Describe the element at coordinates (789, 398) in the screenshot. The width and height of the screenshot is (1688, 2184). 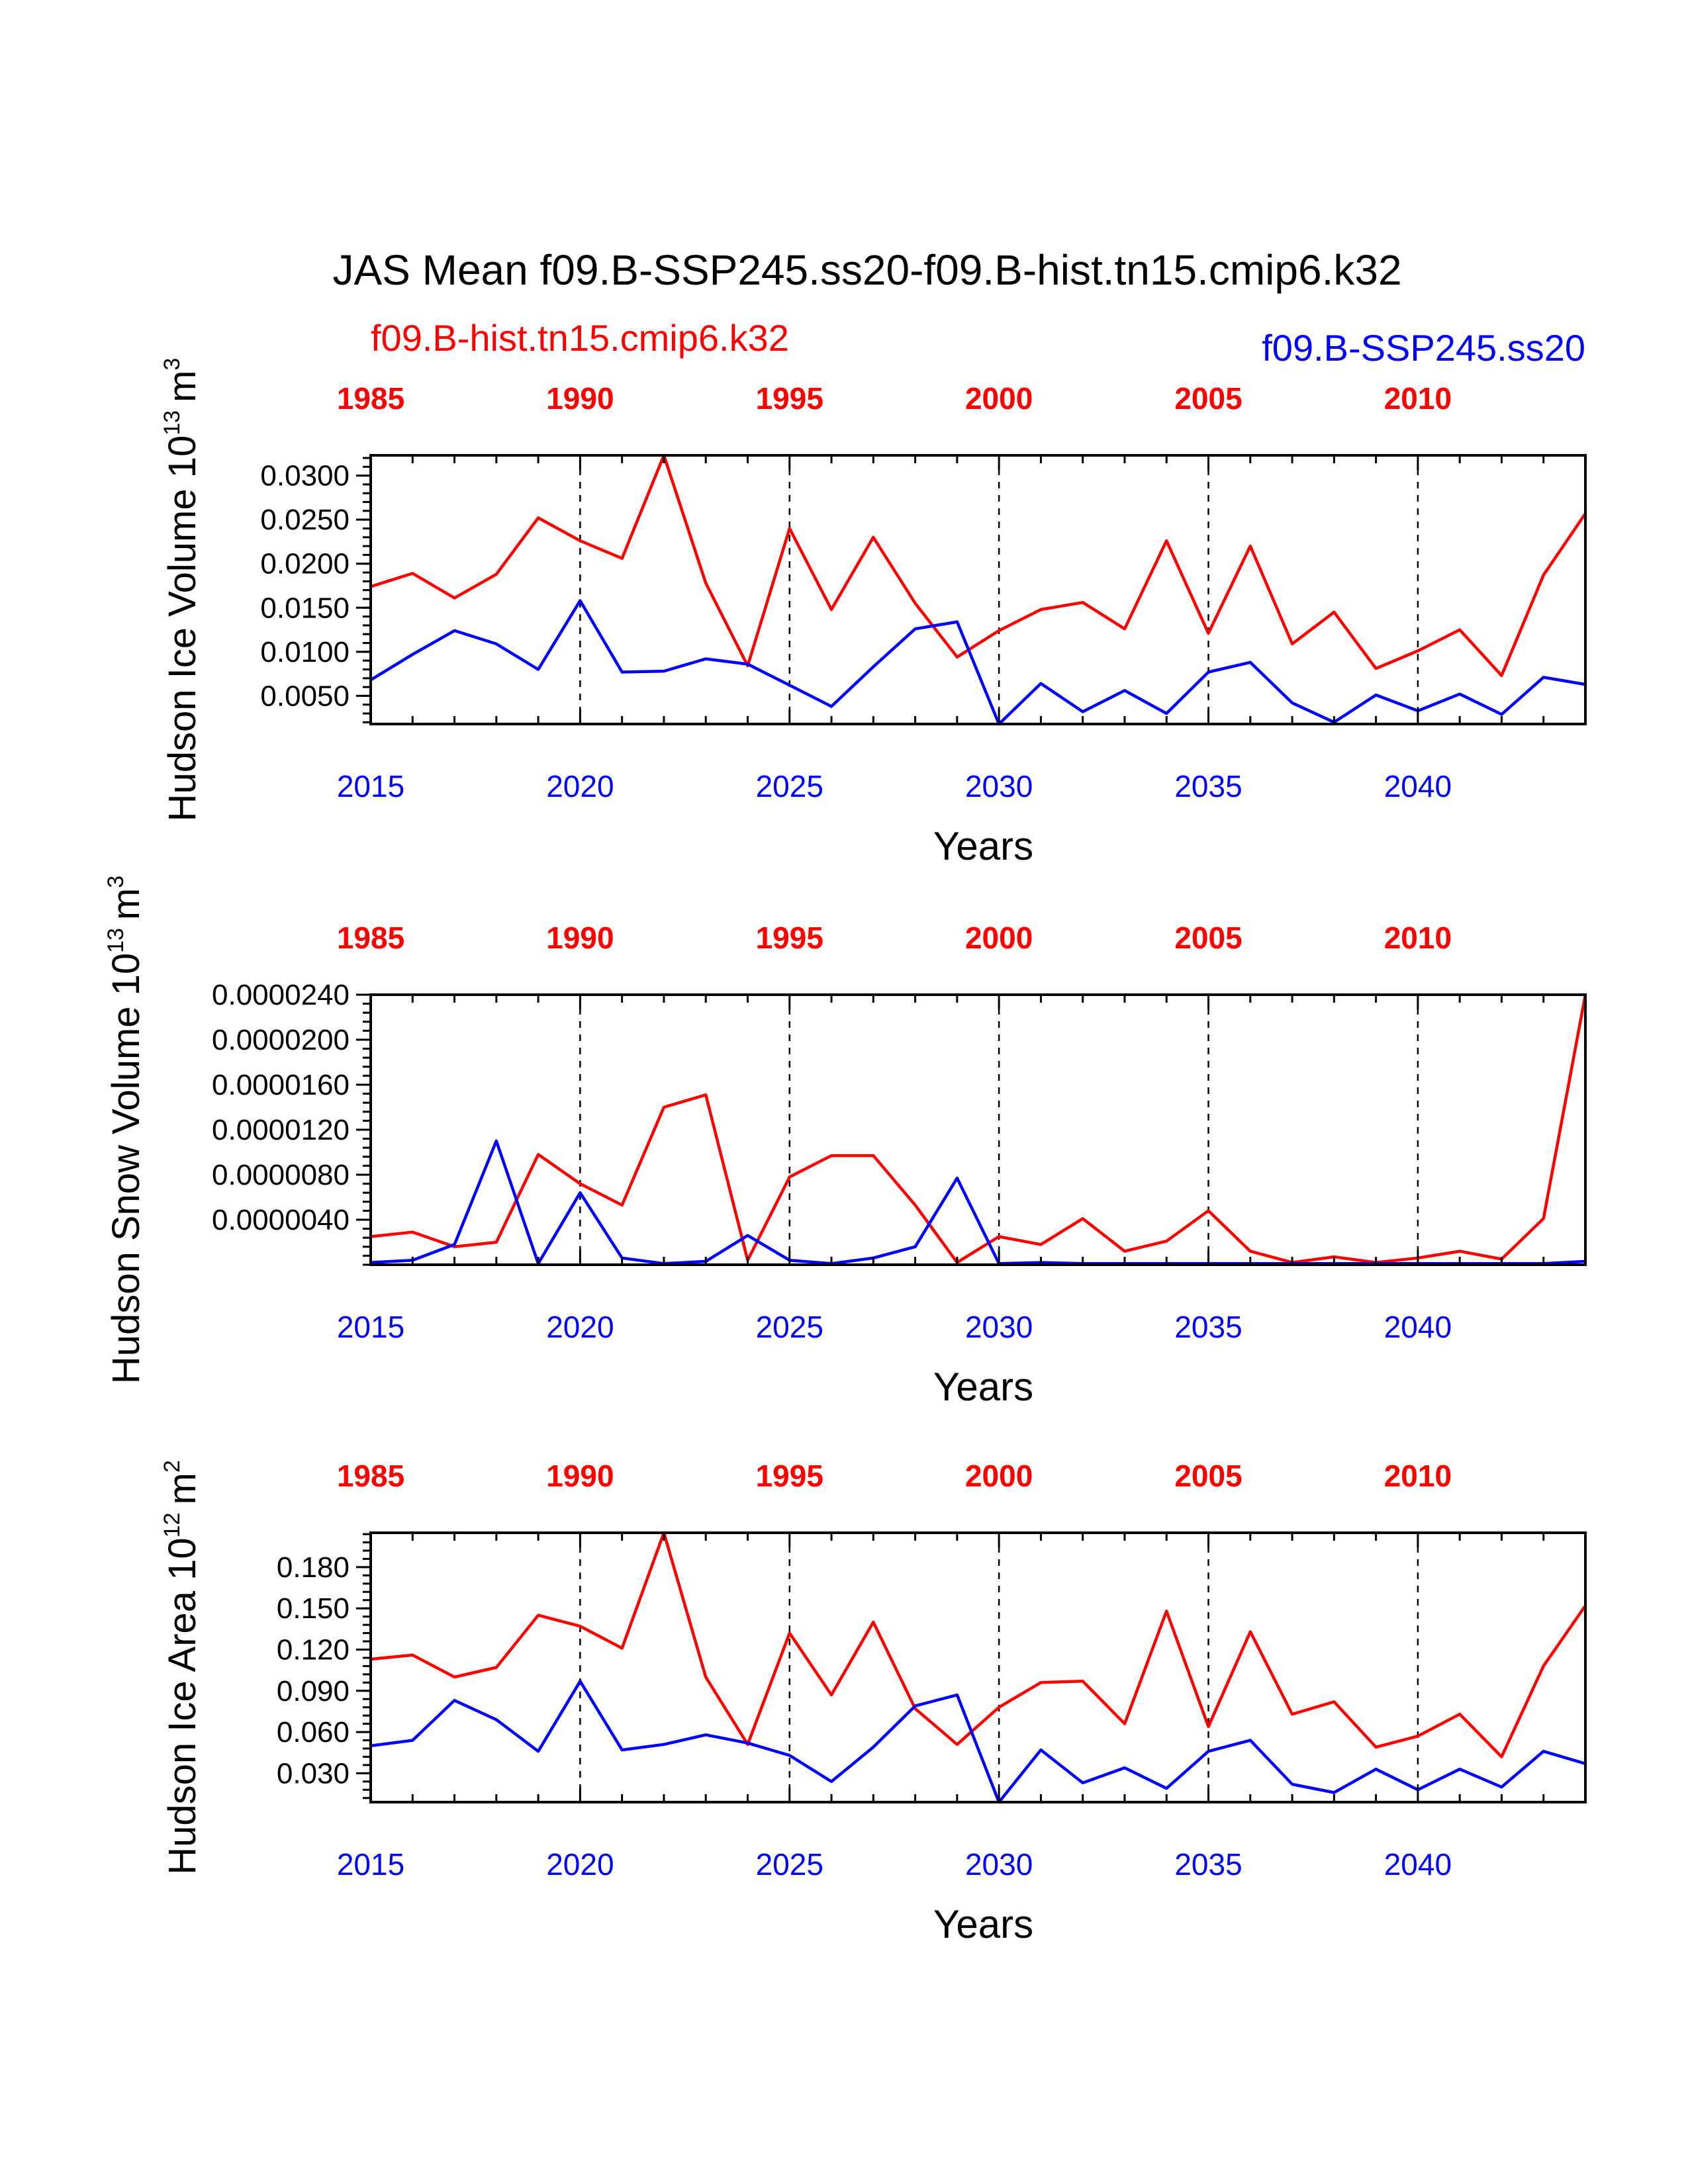
I see `ice-volume-top-tick-label-1995: 1995` at that location.